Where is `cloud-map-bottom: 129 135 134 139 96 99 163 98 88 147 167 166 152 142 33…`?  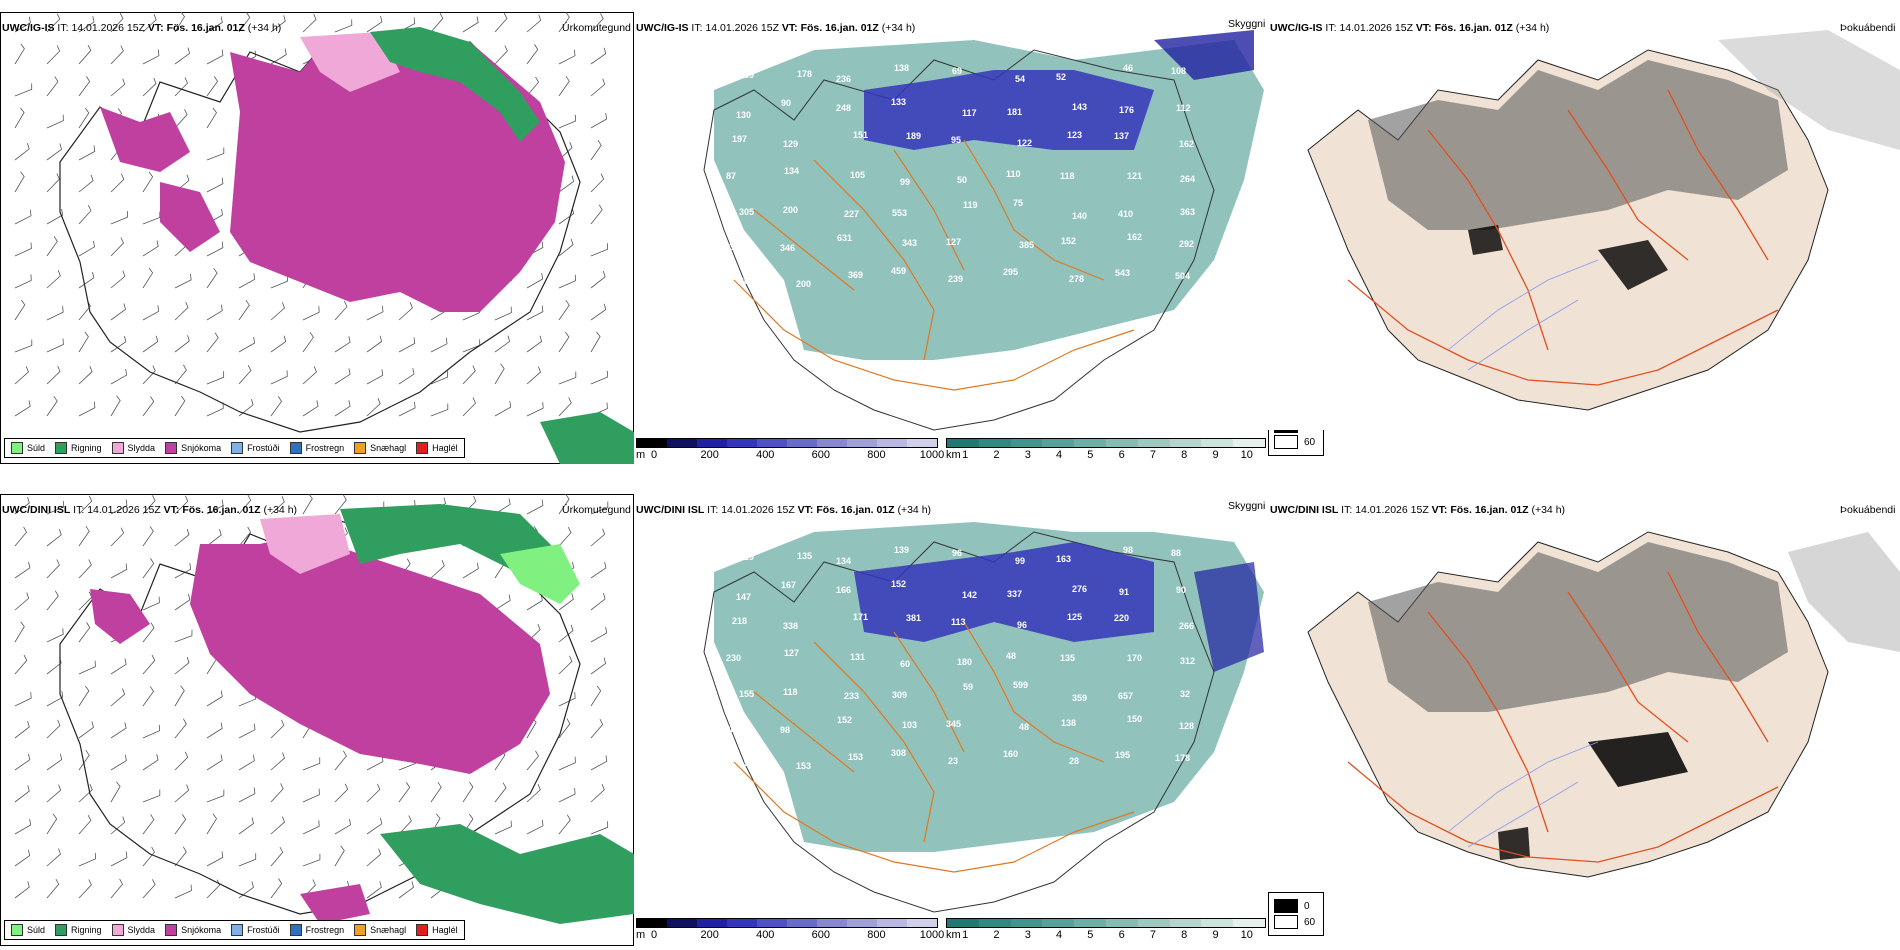 cloud-map-bottom: 129 135 134 139 96 99 163 98 88 147 167 166 152 142 33… is located at coordinates (983, 717).